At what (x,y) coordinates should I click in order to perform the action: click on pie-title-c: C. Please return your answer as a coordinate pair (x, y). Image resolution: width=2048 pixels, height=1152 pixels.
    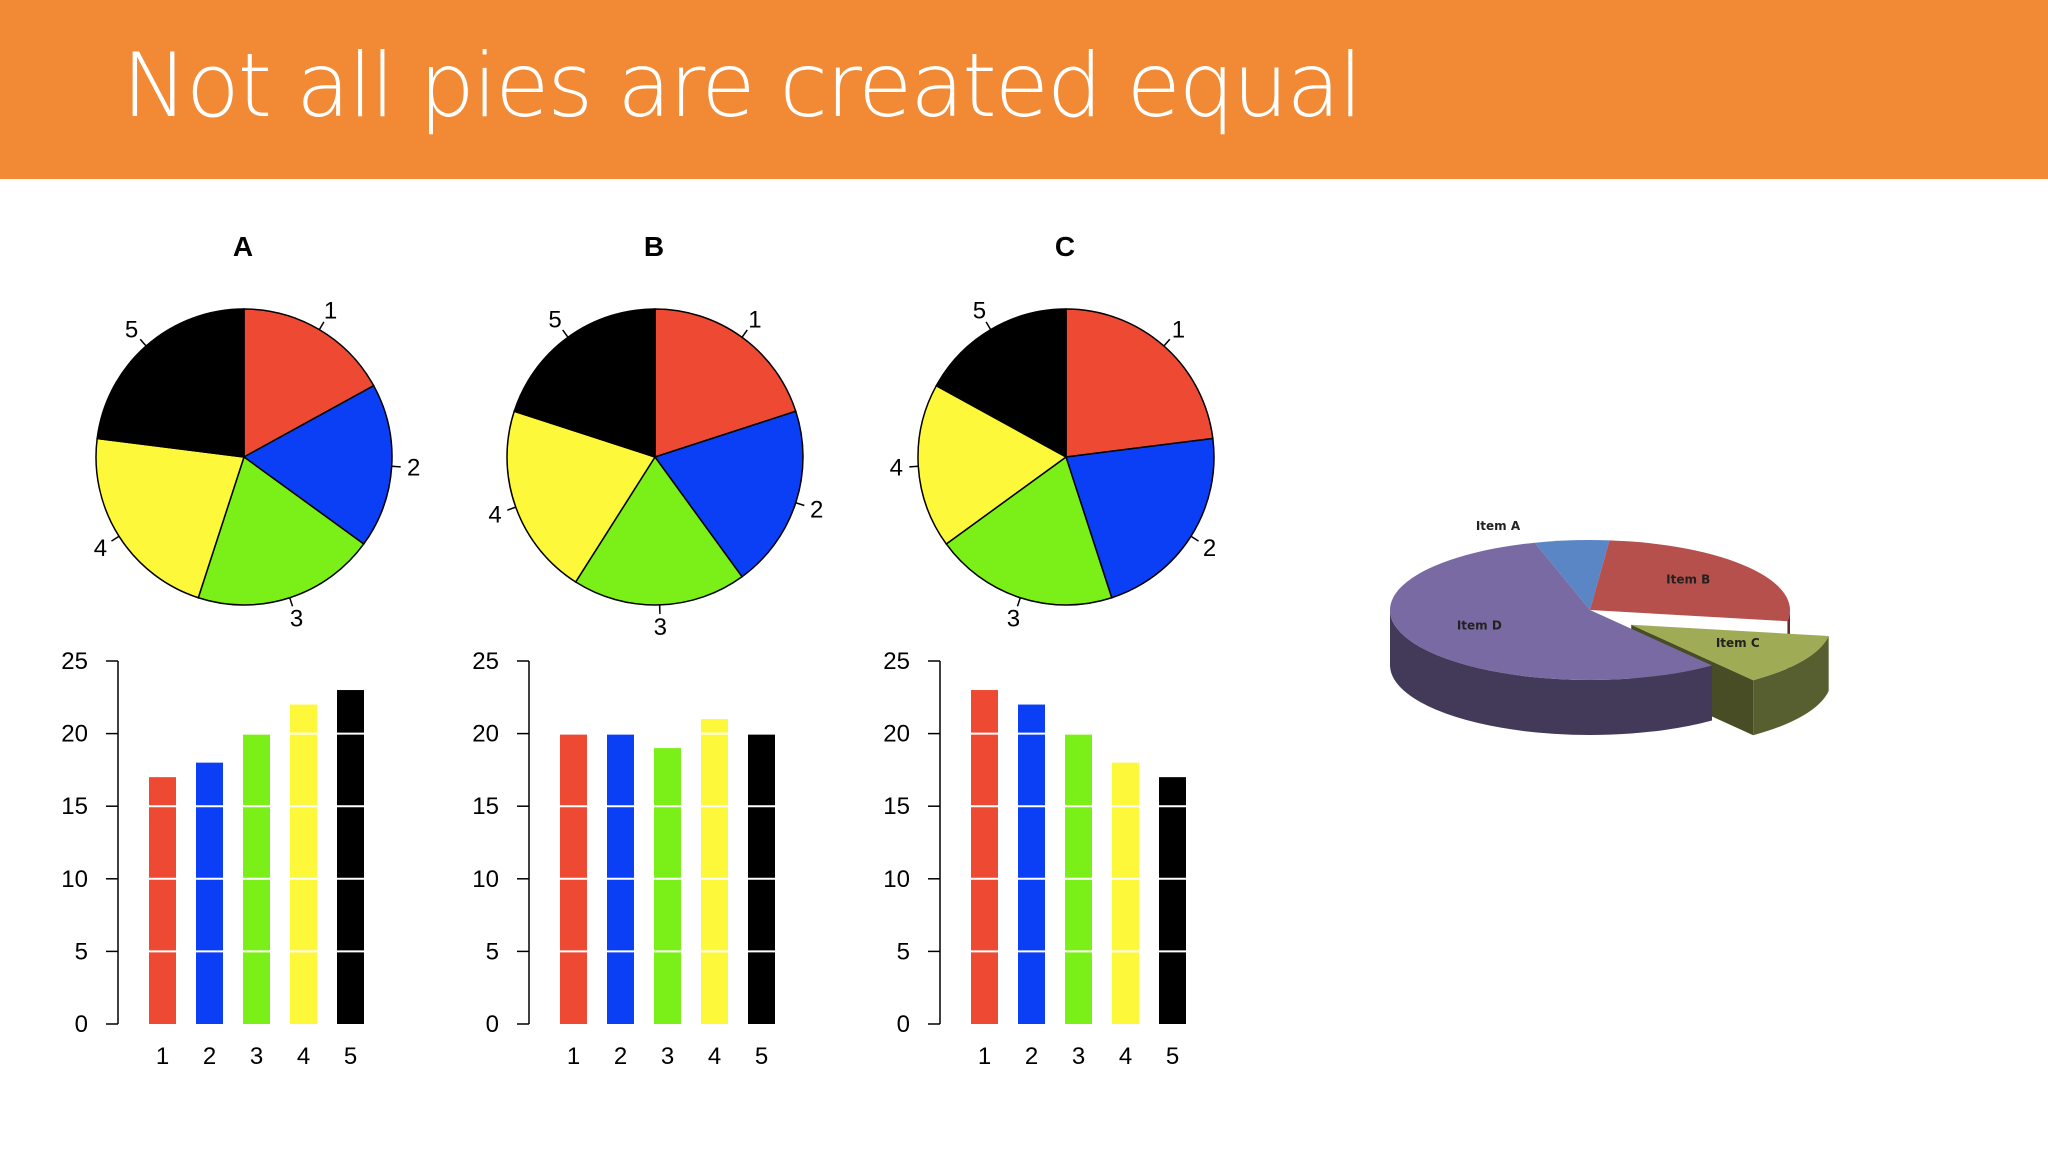
    Looking at the image, I should click on (1065, 246).